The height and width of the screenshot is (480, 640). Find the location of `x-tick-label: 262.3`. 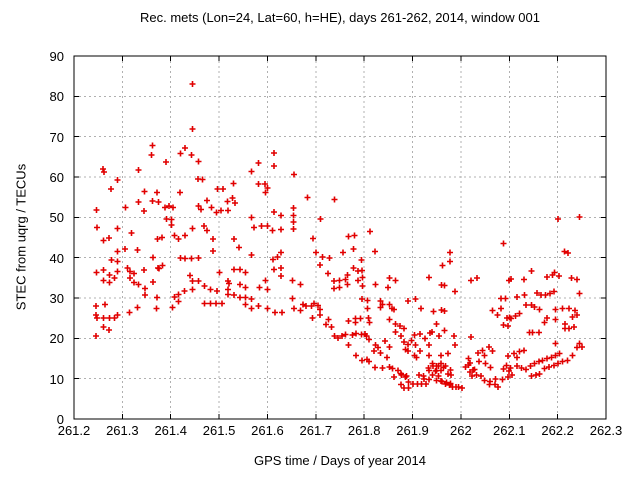

x-tick-label: 262.3 is located at coordinates (606, 430).